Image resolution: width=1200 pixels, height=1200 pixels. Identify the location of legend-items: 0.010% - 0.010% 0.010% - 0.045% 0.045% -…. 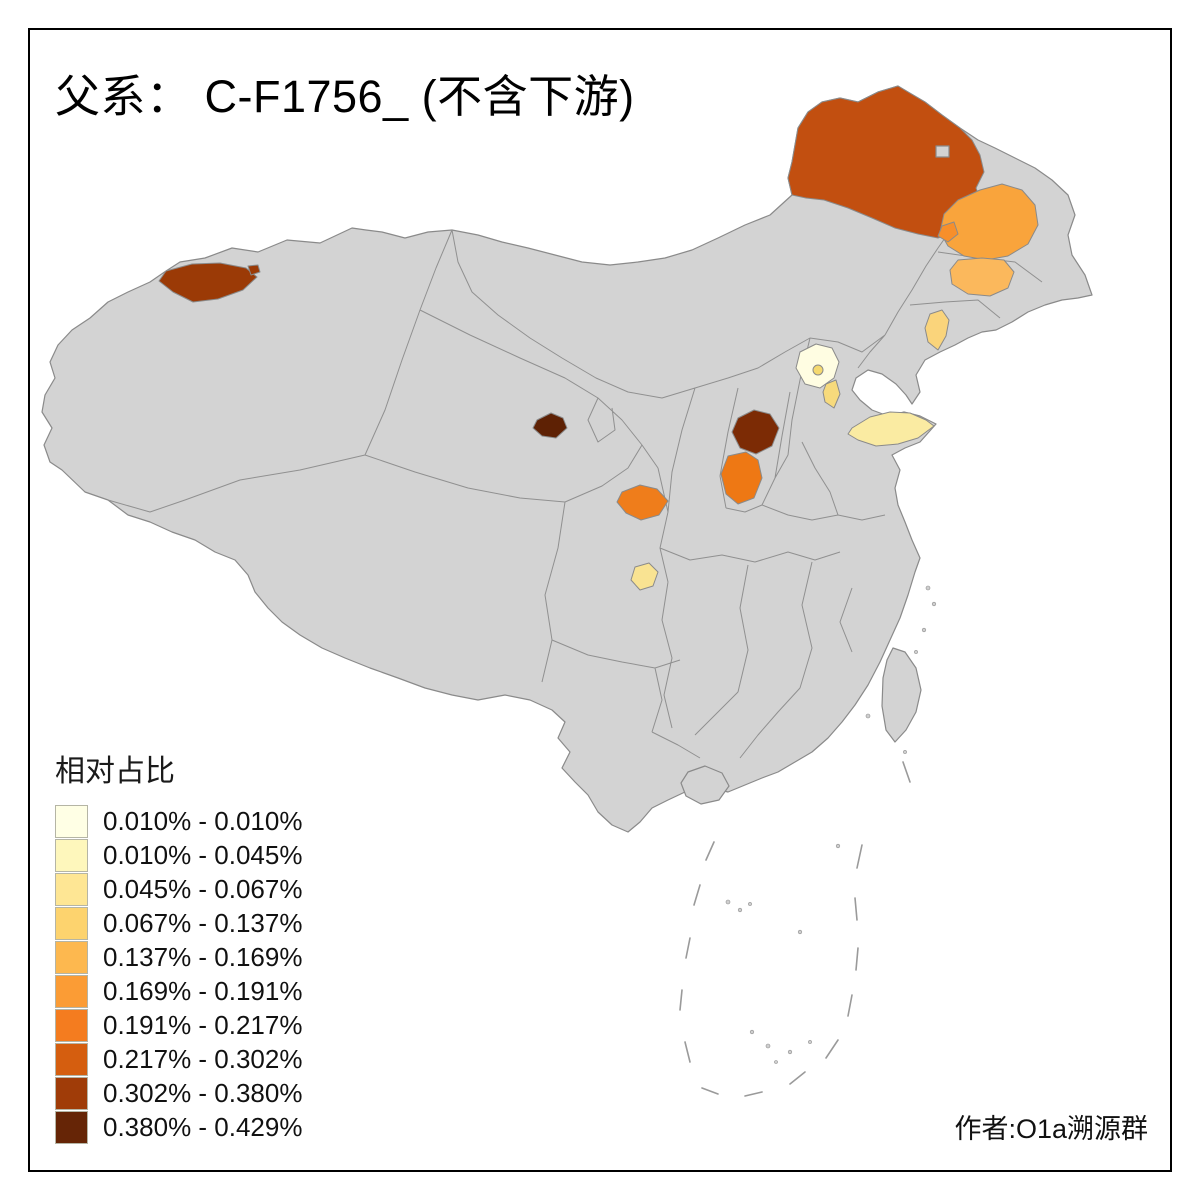
(178, 974).